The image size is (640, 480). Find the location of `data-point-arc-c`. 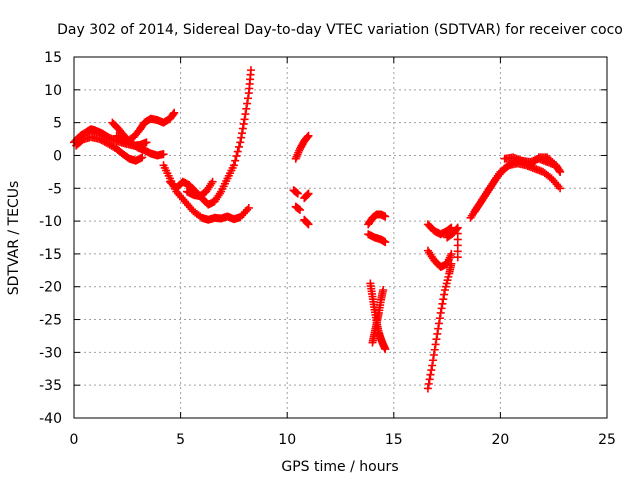

data-point-arc-c is located at coordinates (163, 154).